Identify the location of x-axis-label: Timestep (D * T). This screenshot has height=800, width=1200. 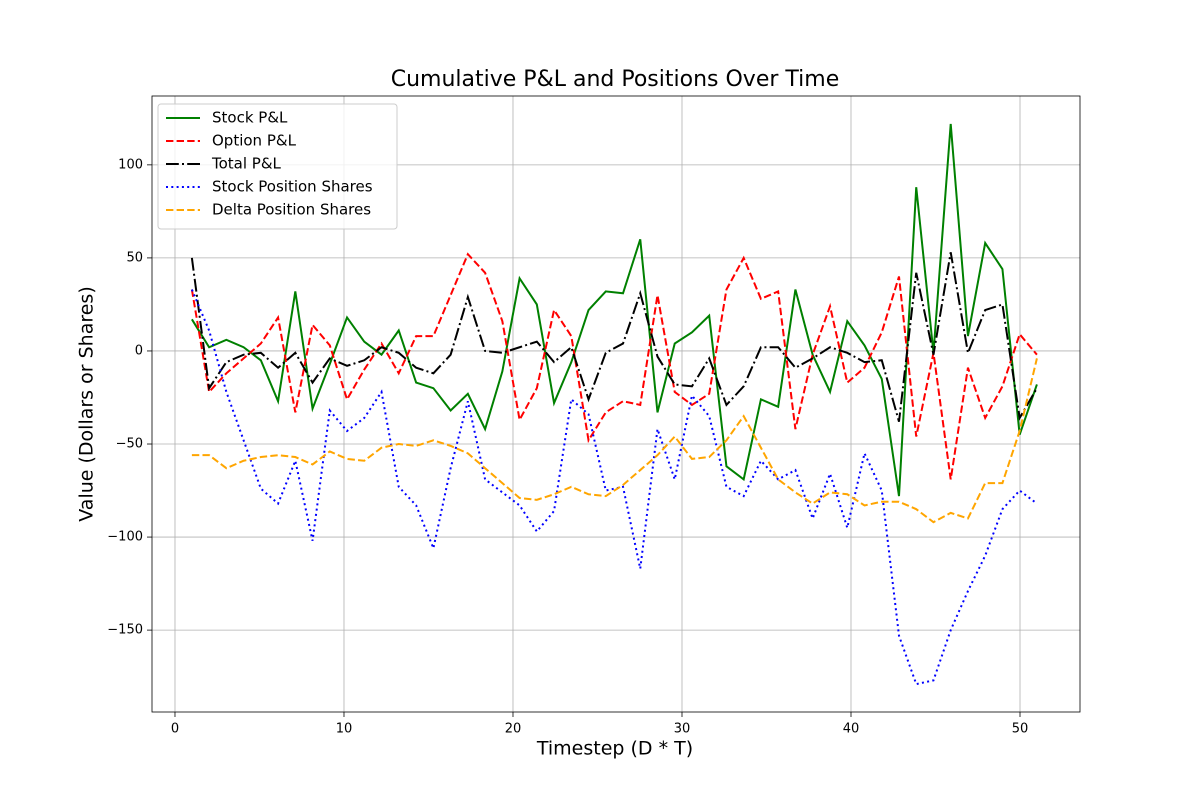
(614, 749).